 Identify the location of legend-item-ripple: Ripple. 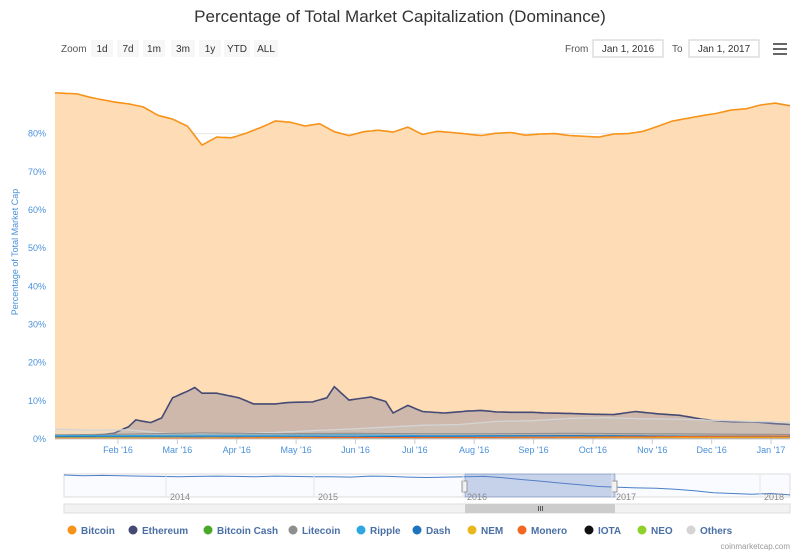
(379, 532).